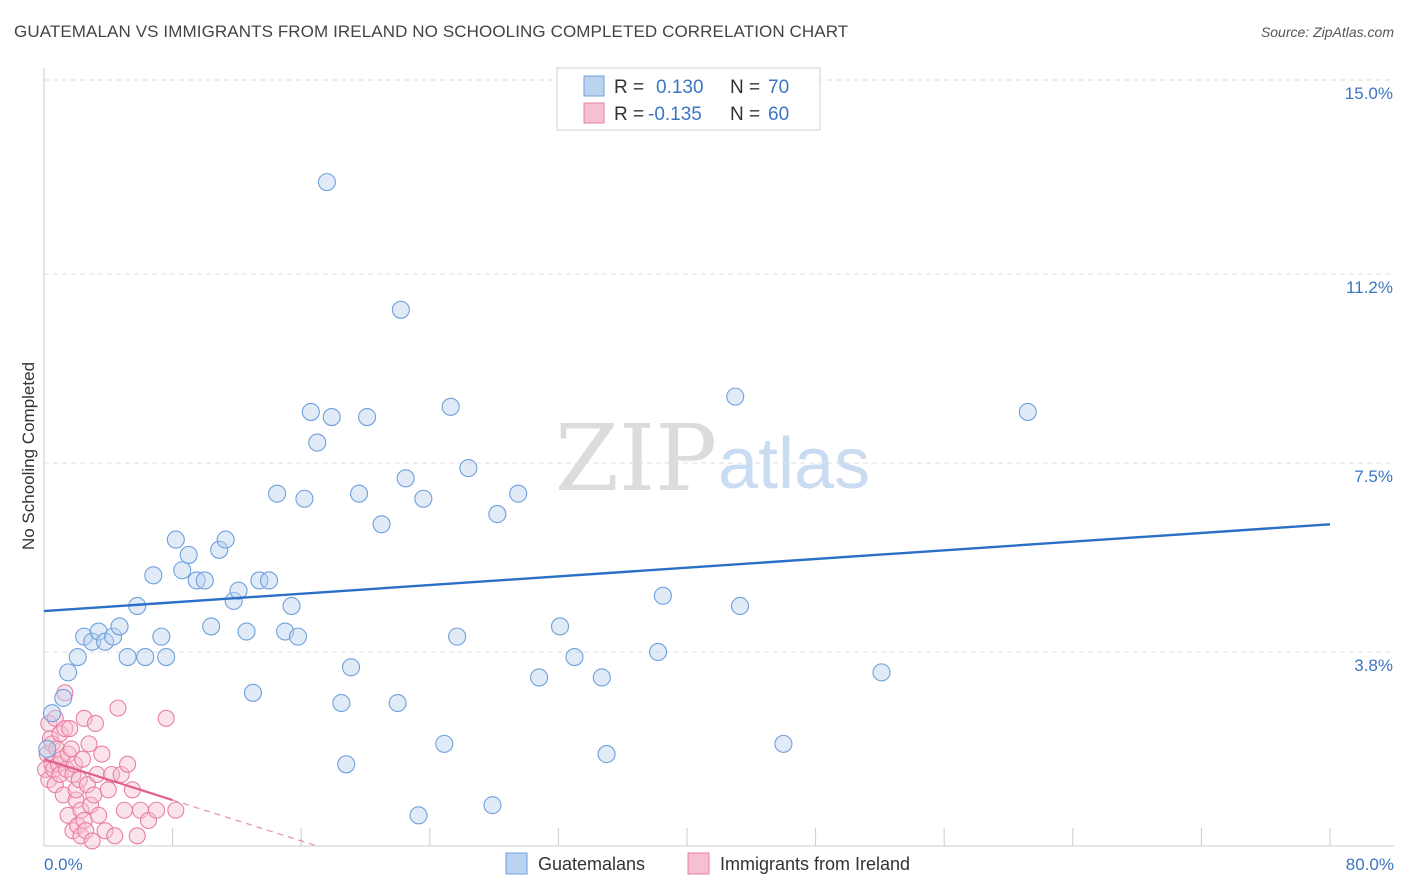 The image size is (1406, 892). I want to click on bottom-legend-label-guatemalans: Guatemalans, so click(591, 864).